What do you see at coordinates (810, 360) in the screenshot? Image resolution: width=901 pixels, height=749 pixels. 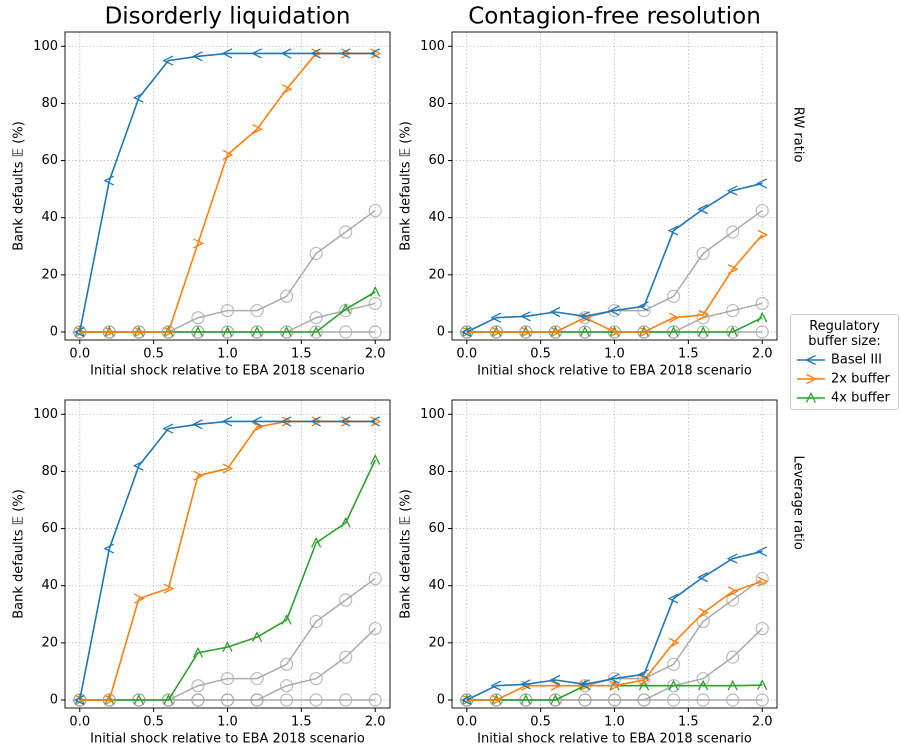 I see `legend-marker` at bounding box center [810, 360].